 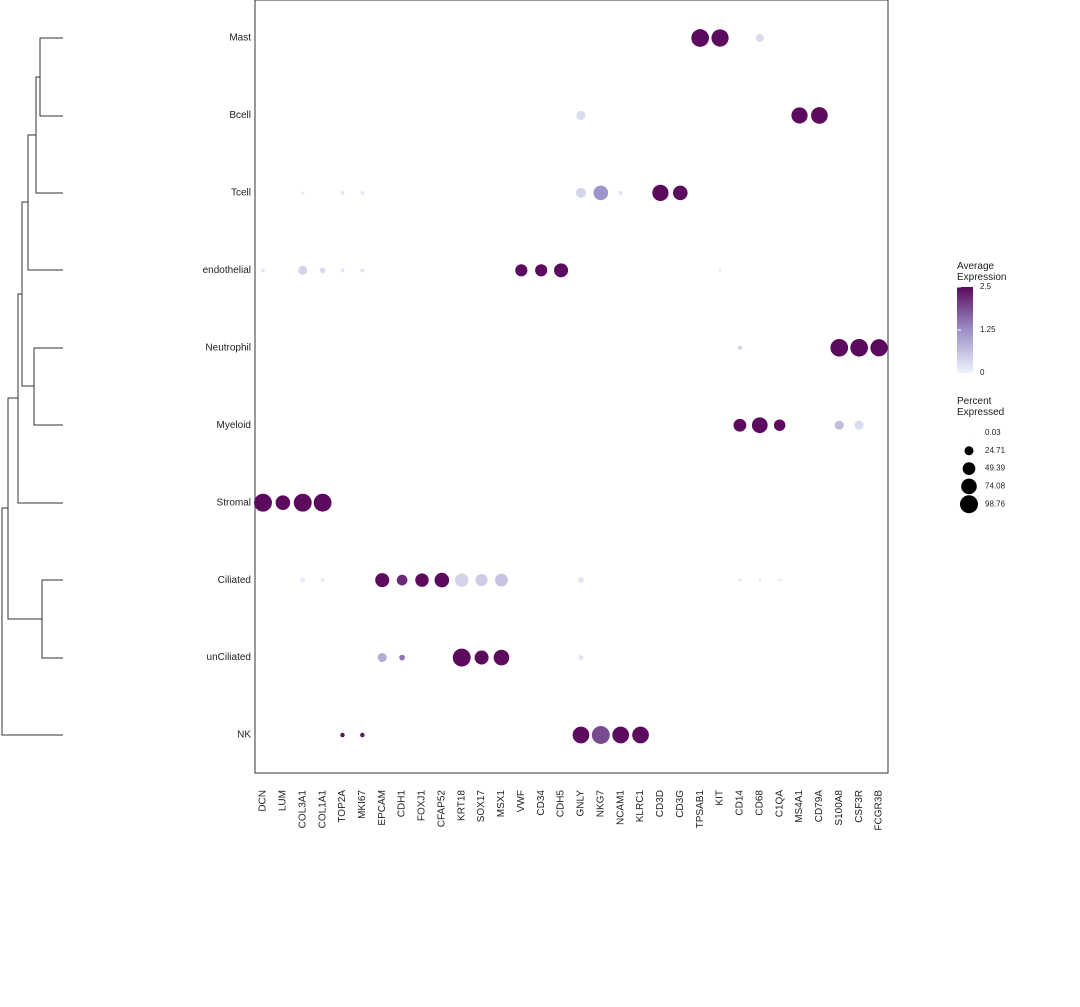 What do you see at coordinates (521, 801) in the screenshot?
I see `x-tick-label: VWF` at bounding box center [521, 801].